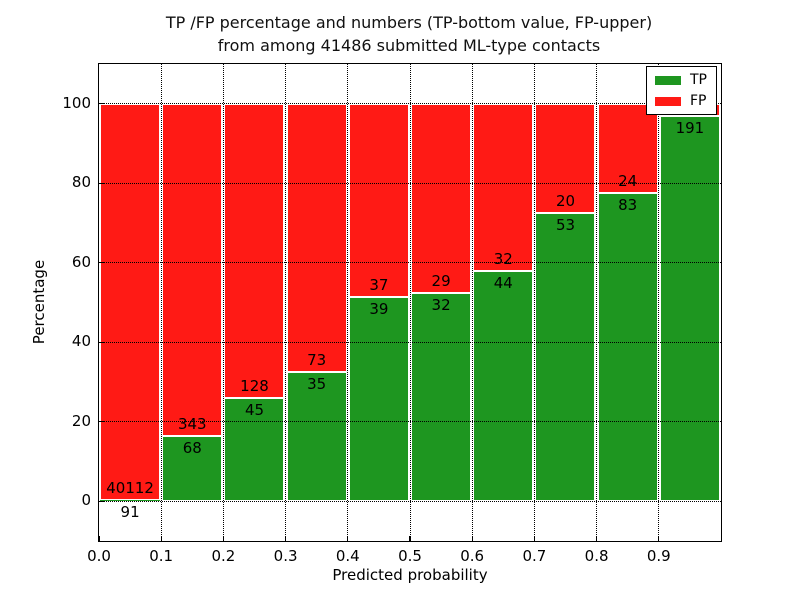  What do you see at coordinates (285, 556) in the screenshot?
I see `x-tick-label: 0.3` at bounding box center [285, 556].